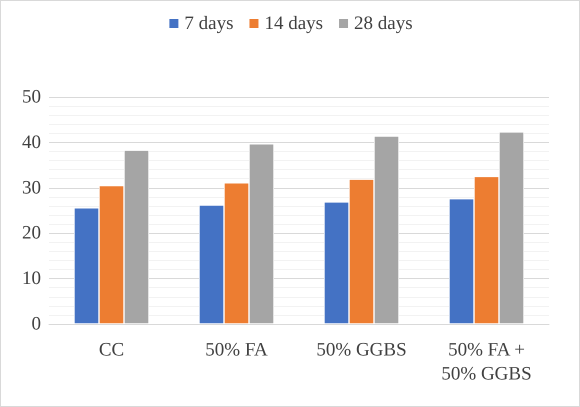 This screenshot has height=407, width=580. What do you see at coordinates (361, 350) in the screenshot?
I see `x-tick-label: 50% GGBS` at bounding box center [361, 350].